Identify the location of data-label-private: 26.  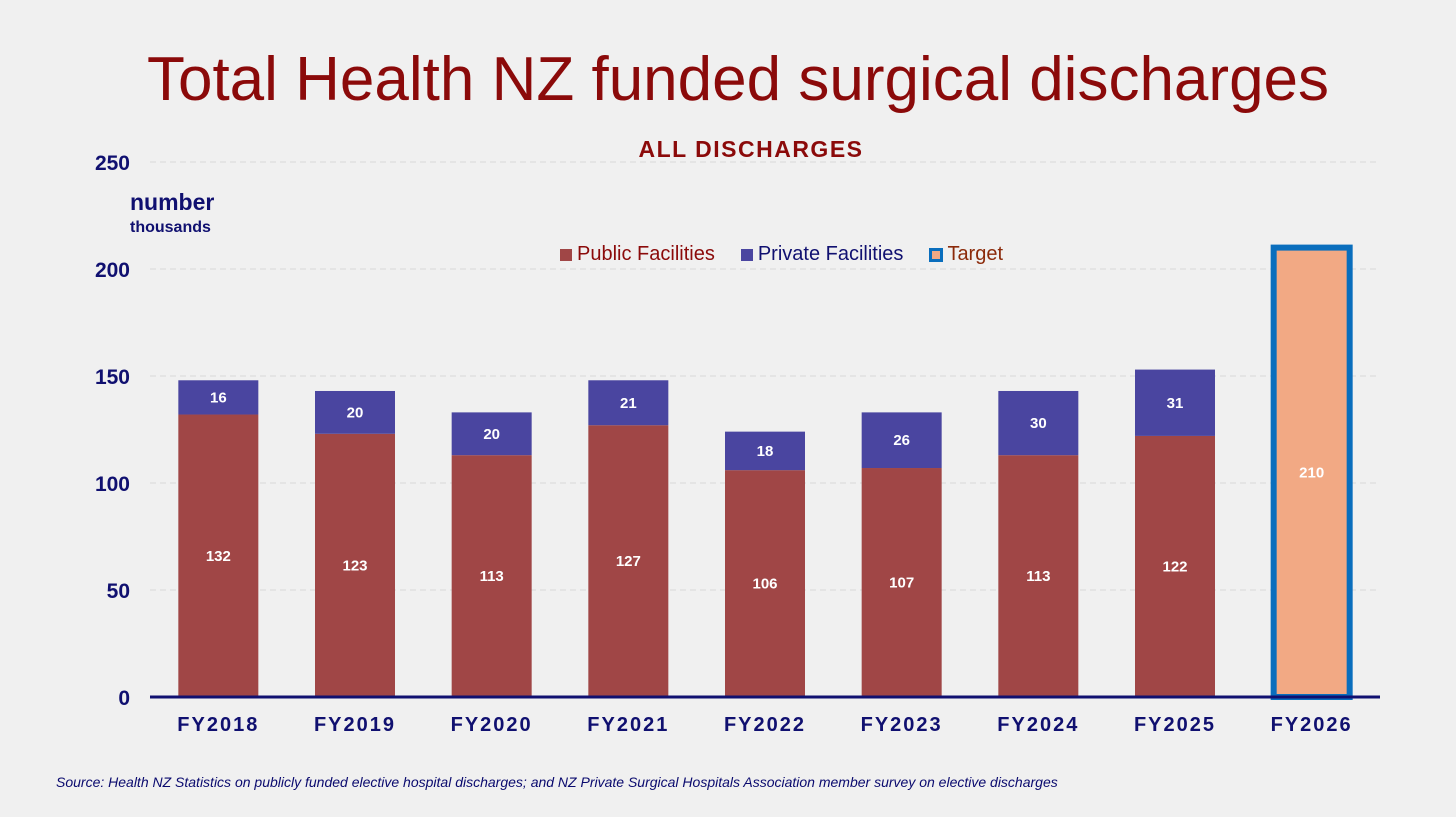
(901, 440).